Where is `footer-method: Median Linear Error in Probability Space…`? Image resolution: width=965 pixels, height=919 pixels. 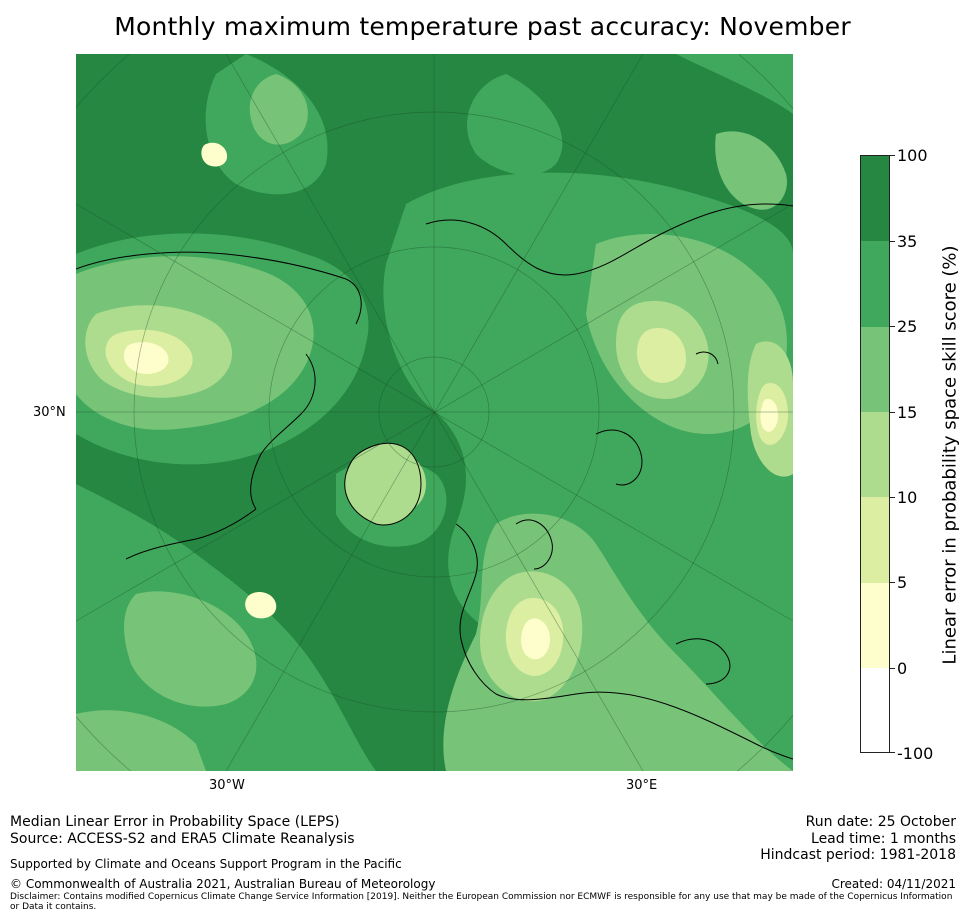
footer-method: Median Linear Error in Probability Space… is located at coordinates (175, 822).